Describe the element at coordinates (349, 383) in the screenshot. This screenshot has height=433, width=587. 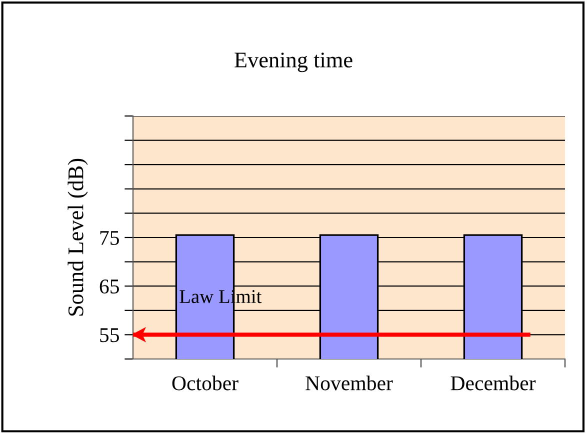
I see `x-tick-label: November` at that location.